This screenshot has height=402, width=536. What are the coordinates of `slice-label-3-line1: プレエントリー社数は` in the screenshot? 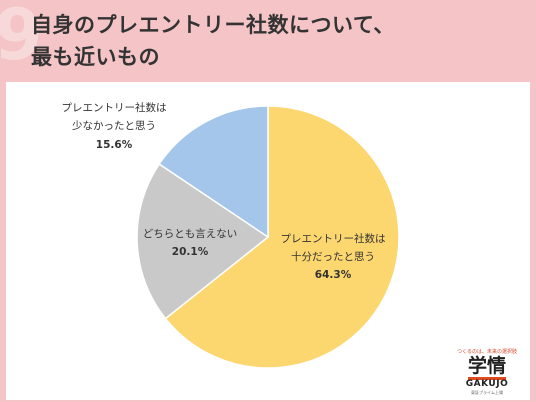 It's located at (114, 107).